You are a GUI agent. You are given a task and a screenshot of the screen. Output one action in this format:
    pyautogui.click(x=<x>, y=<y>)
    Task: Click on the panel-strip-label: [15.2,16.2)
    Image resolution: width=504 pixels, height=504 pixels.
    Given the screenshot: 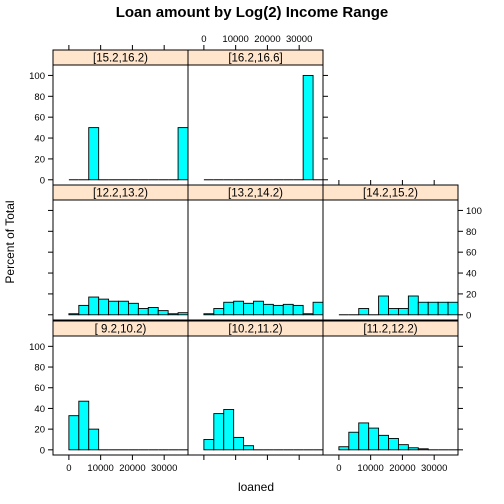 What is the action you would take?
    pyautogui.click(x=120, y=59)
    